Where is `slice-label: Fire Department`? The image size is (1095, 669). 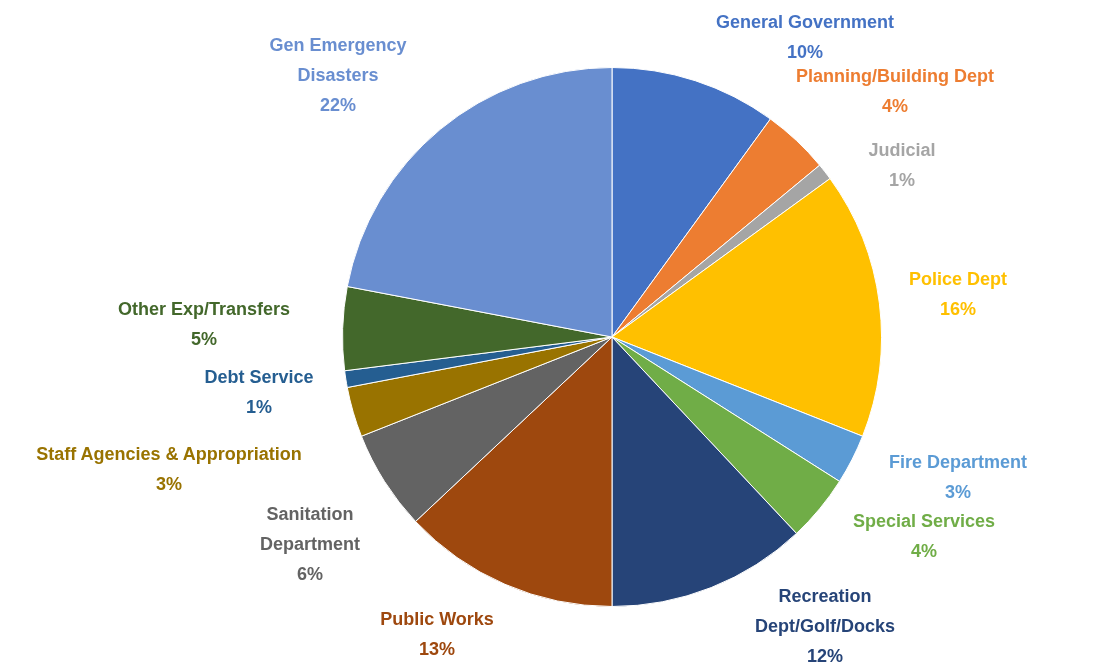 slice-label: Fire Department is located at coordinates (958, 461).